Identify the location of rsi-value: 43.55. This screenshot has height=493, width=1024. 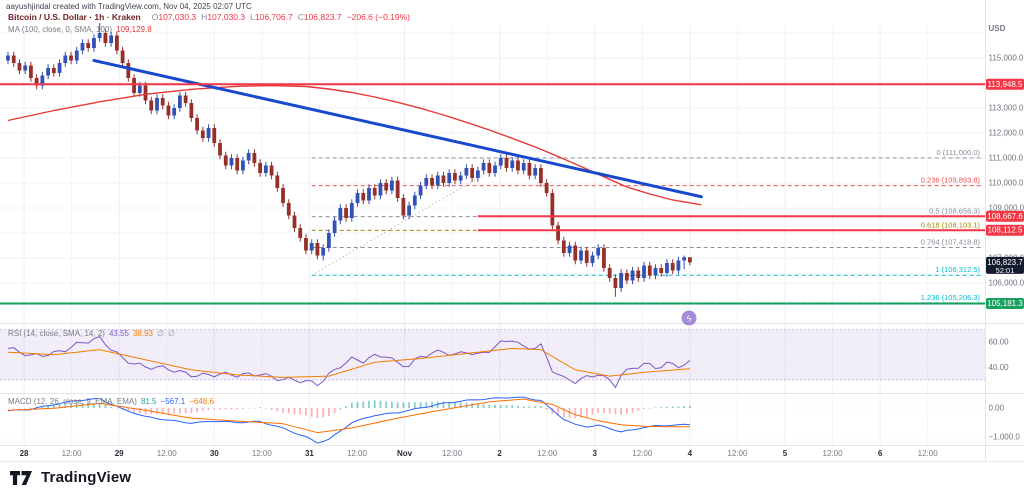
(118, 333).